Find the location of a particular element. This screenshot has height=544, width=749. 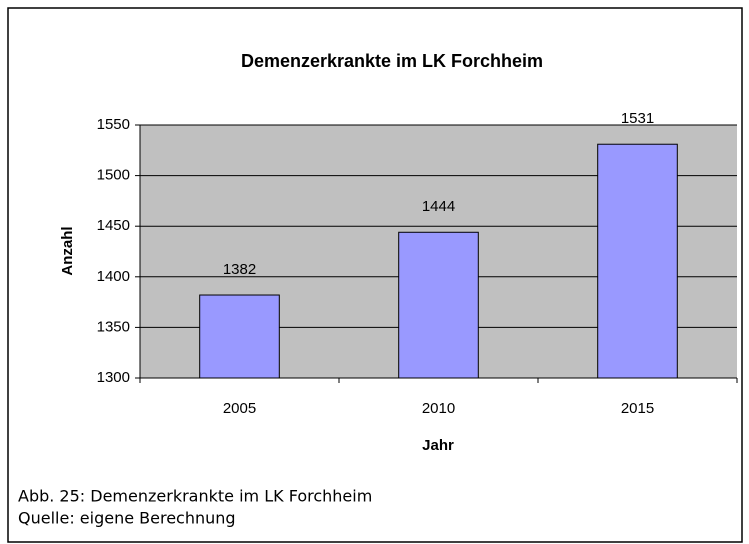

x-axis-label: Jahr is located at coordinates (438, 445).